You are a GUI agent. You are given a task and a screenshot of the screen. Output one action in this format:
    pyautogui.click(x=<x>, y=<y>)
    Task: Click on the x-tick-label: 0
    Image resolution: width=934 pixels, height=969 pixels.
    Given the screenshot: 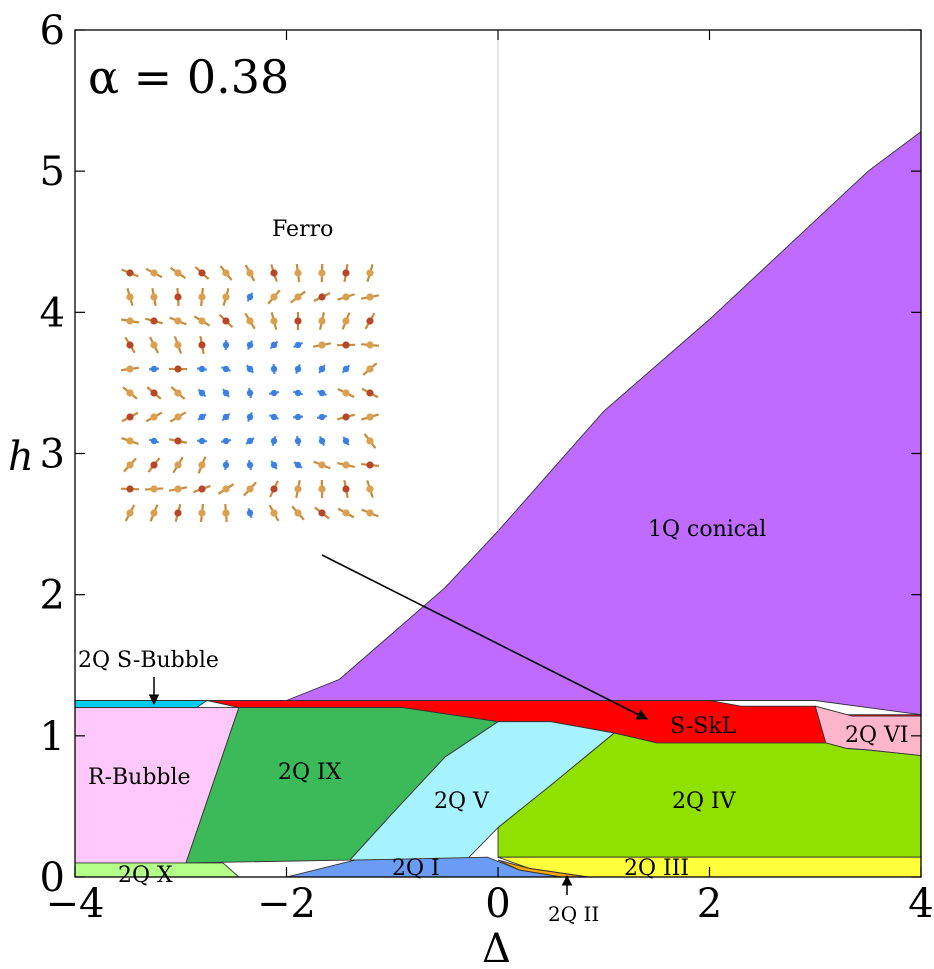 What is the action you would take?
    pyautogui.click(x=497, y=904)
    